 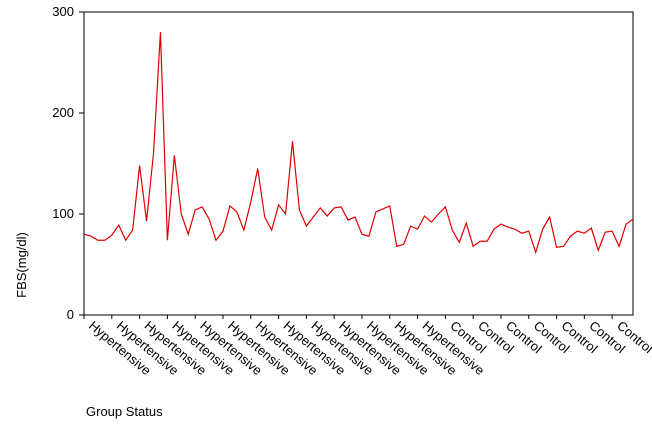 What do you see at coordinates (63, 11) in the screenshot?
I see `y-tick-label: 300` at bounding box center [63, 11].